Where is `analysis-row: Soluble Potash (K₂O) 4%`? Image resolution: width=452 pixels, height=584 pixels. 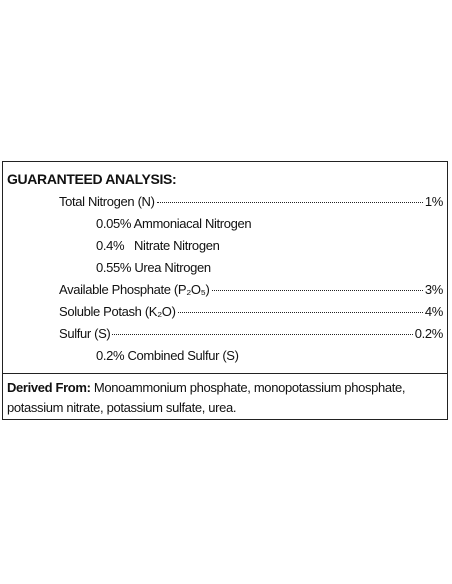 analysis-row: Soluble Potash (K₂O) 4% is located at coordinates (251, 313).